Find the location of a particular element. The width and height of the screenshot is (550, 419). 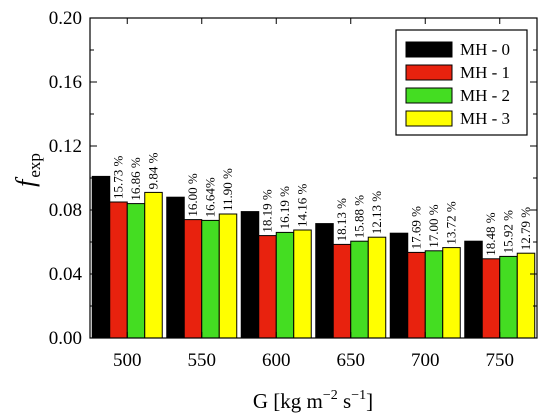

legend-label-2: MH - 1 is located at coordinates (485, 72).